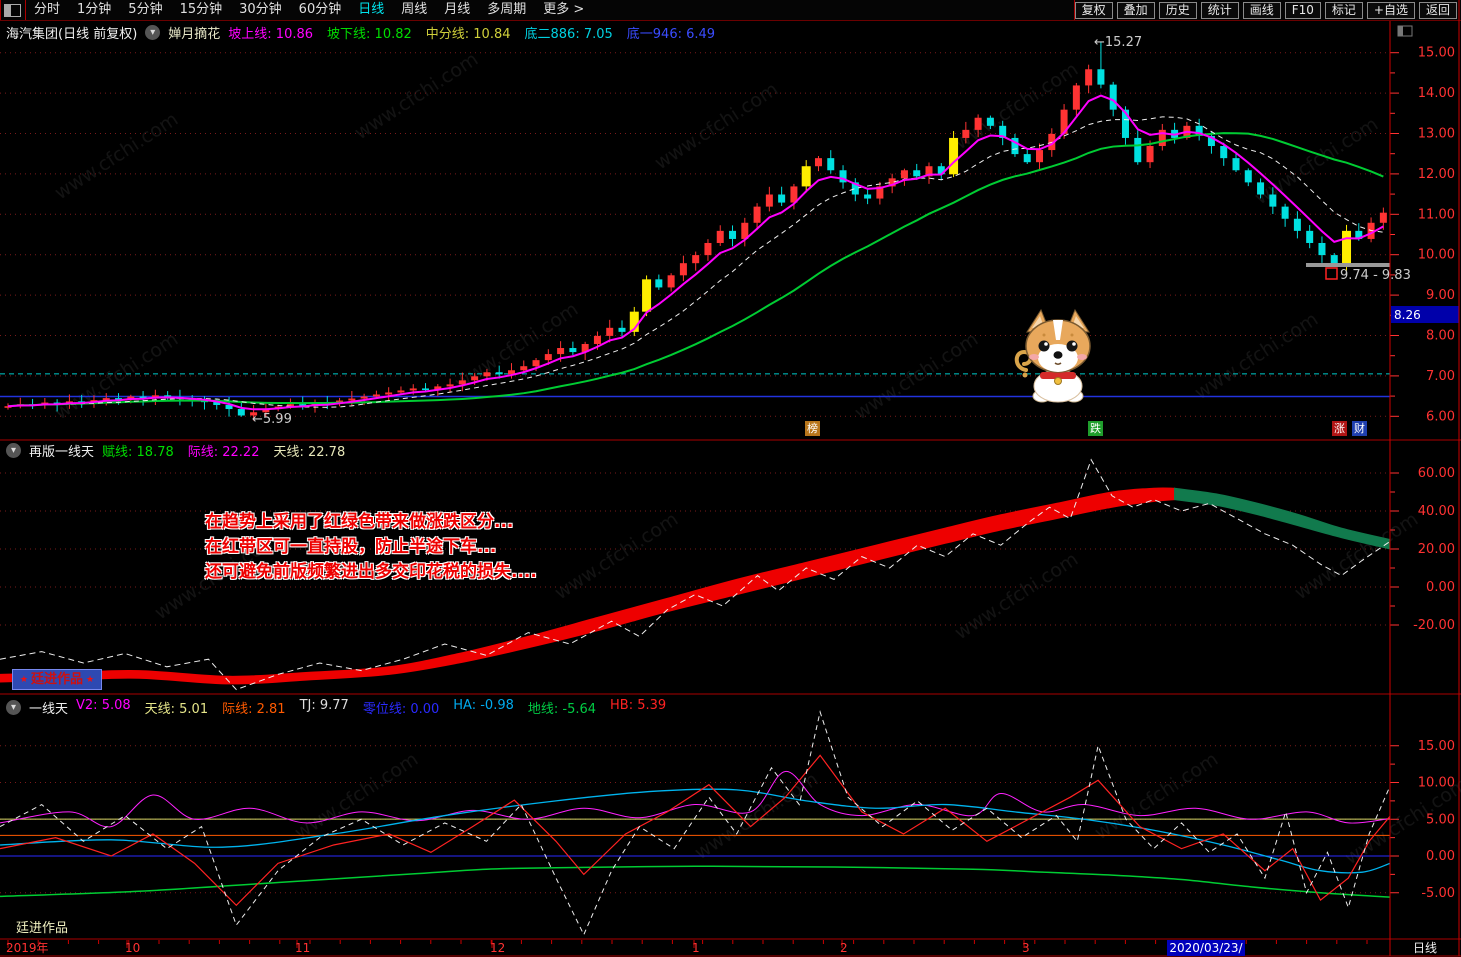 The height and width of the screenshot is (957, 1461). I want to click on dixian-line, so click(695, 881).